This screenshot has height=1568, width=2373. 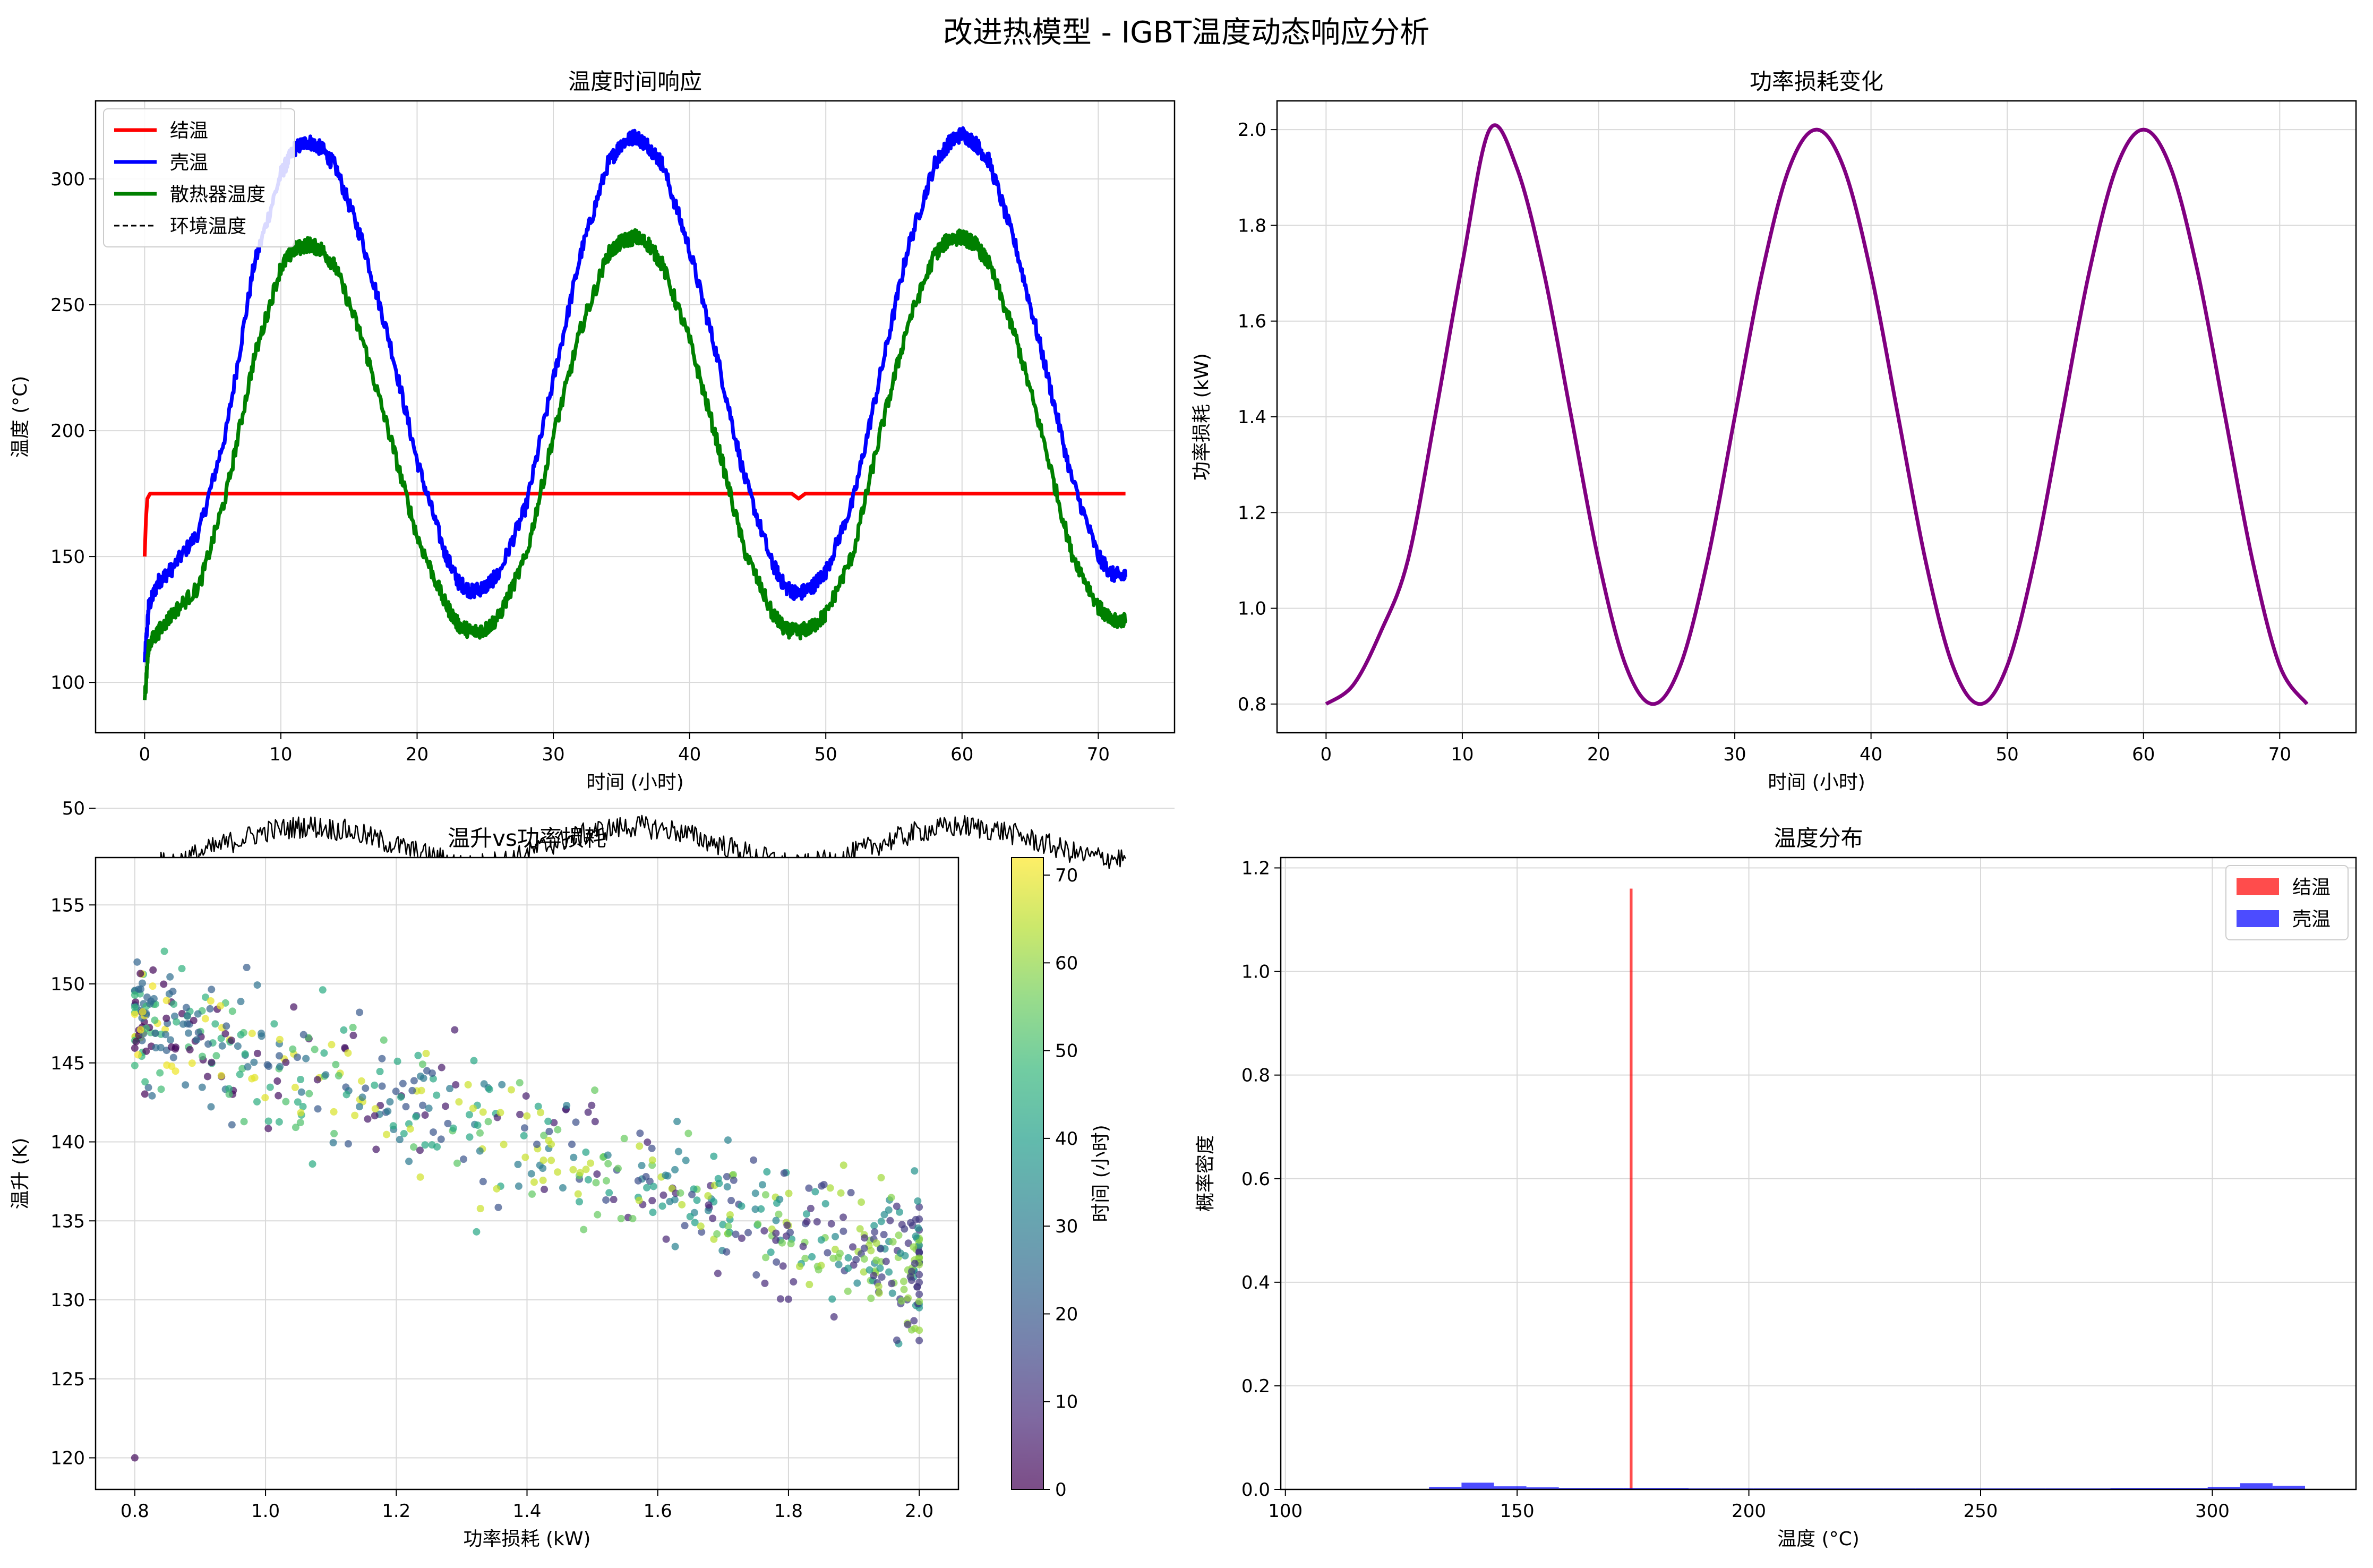 I want to click on y-tick-label: 145, so click(x=67, y=1063).